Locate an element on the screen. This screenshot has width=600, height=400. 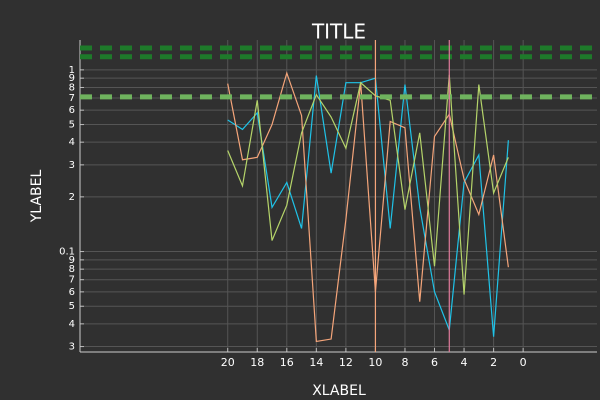
y-tick-label: 2 is located at coordinates (72, 197).